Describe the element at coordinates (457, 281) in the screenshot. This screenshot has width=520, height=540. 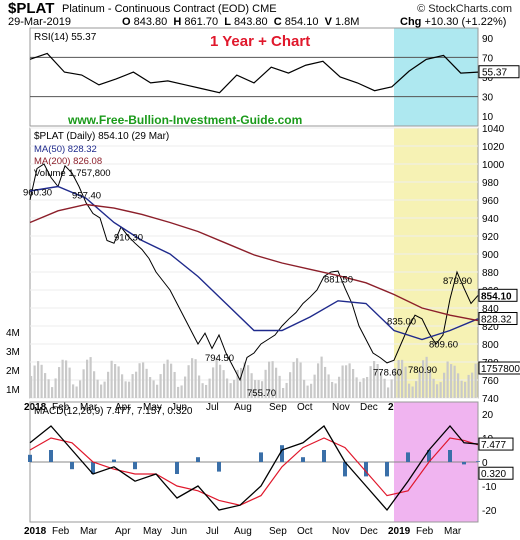
I see `price-annotation: 879.90` at that location.